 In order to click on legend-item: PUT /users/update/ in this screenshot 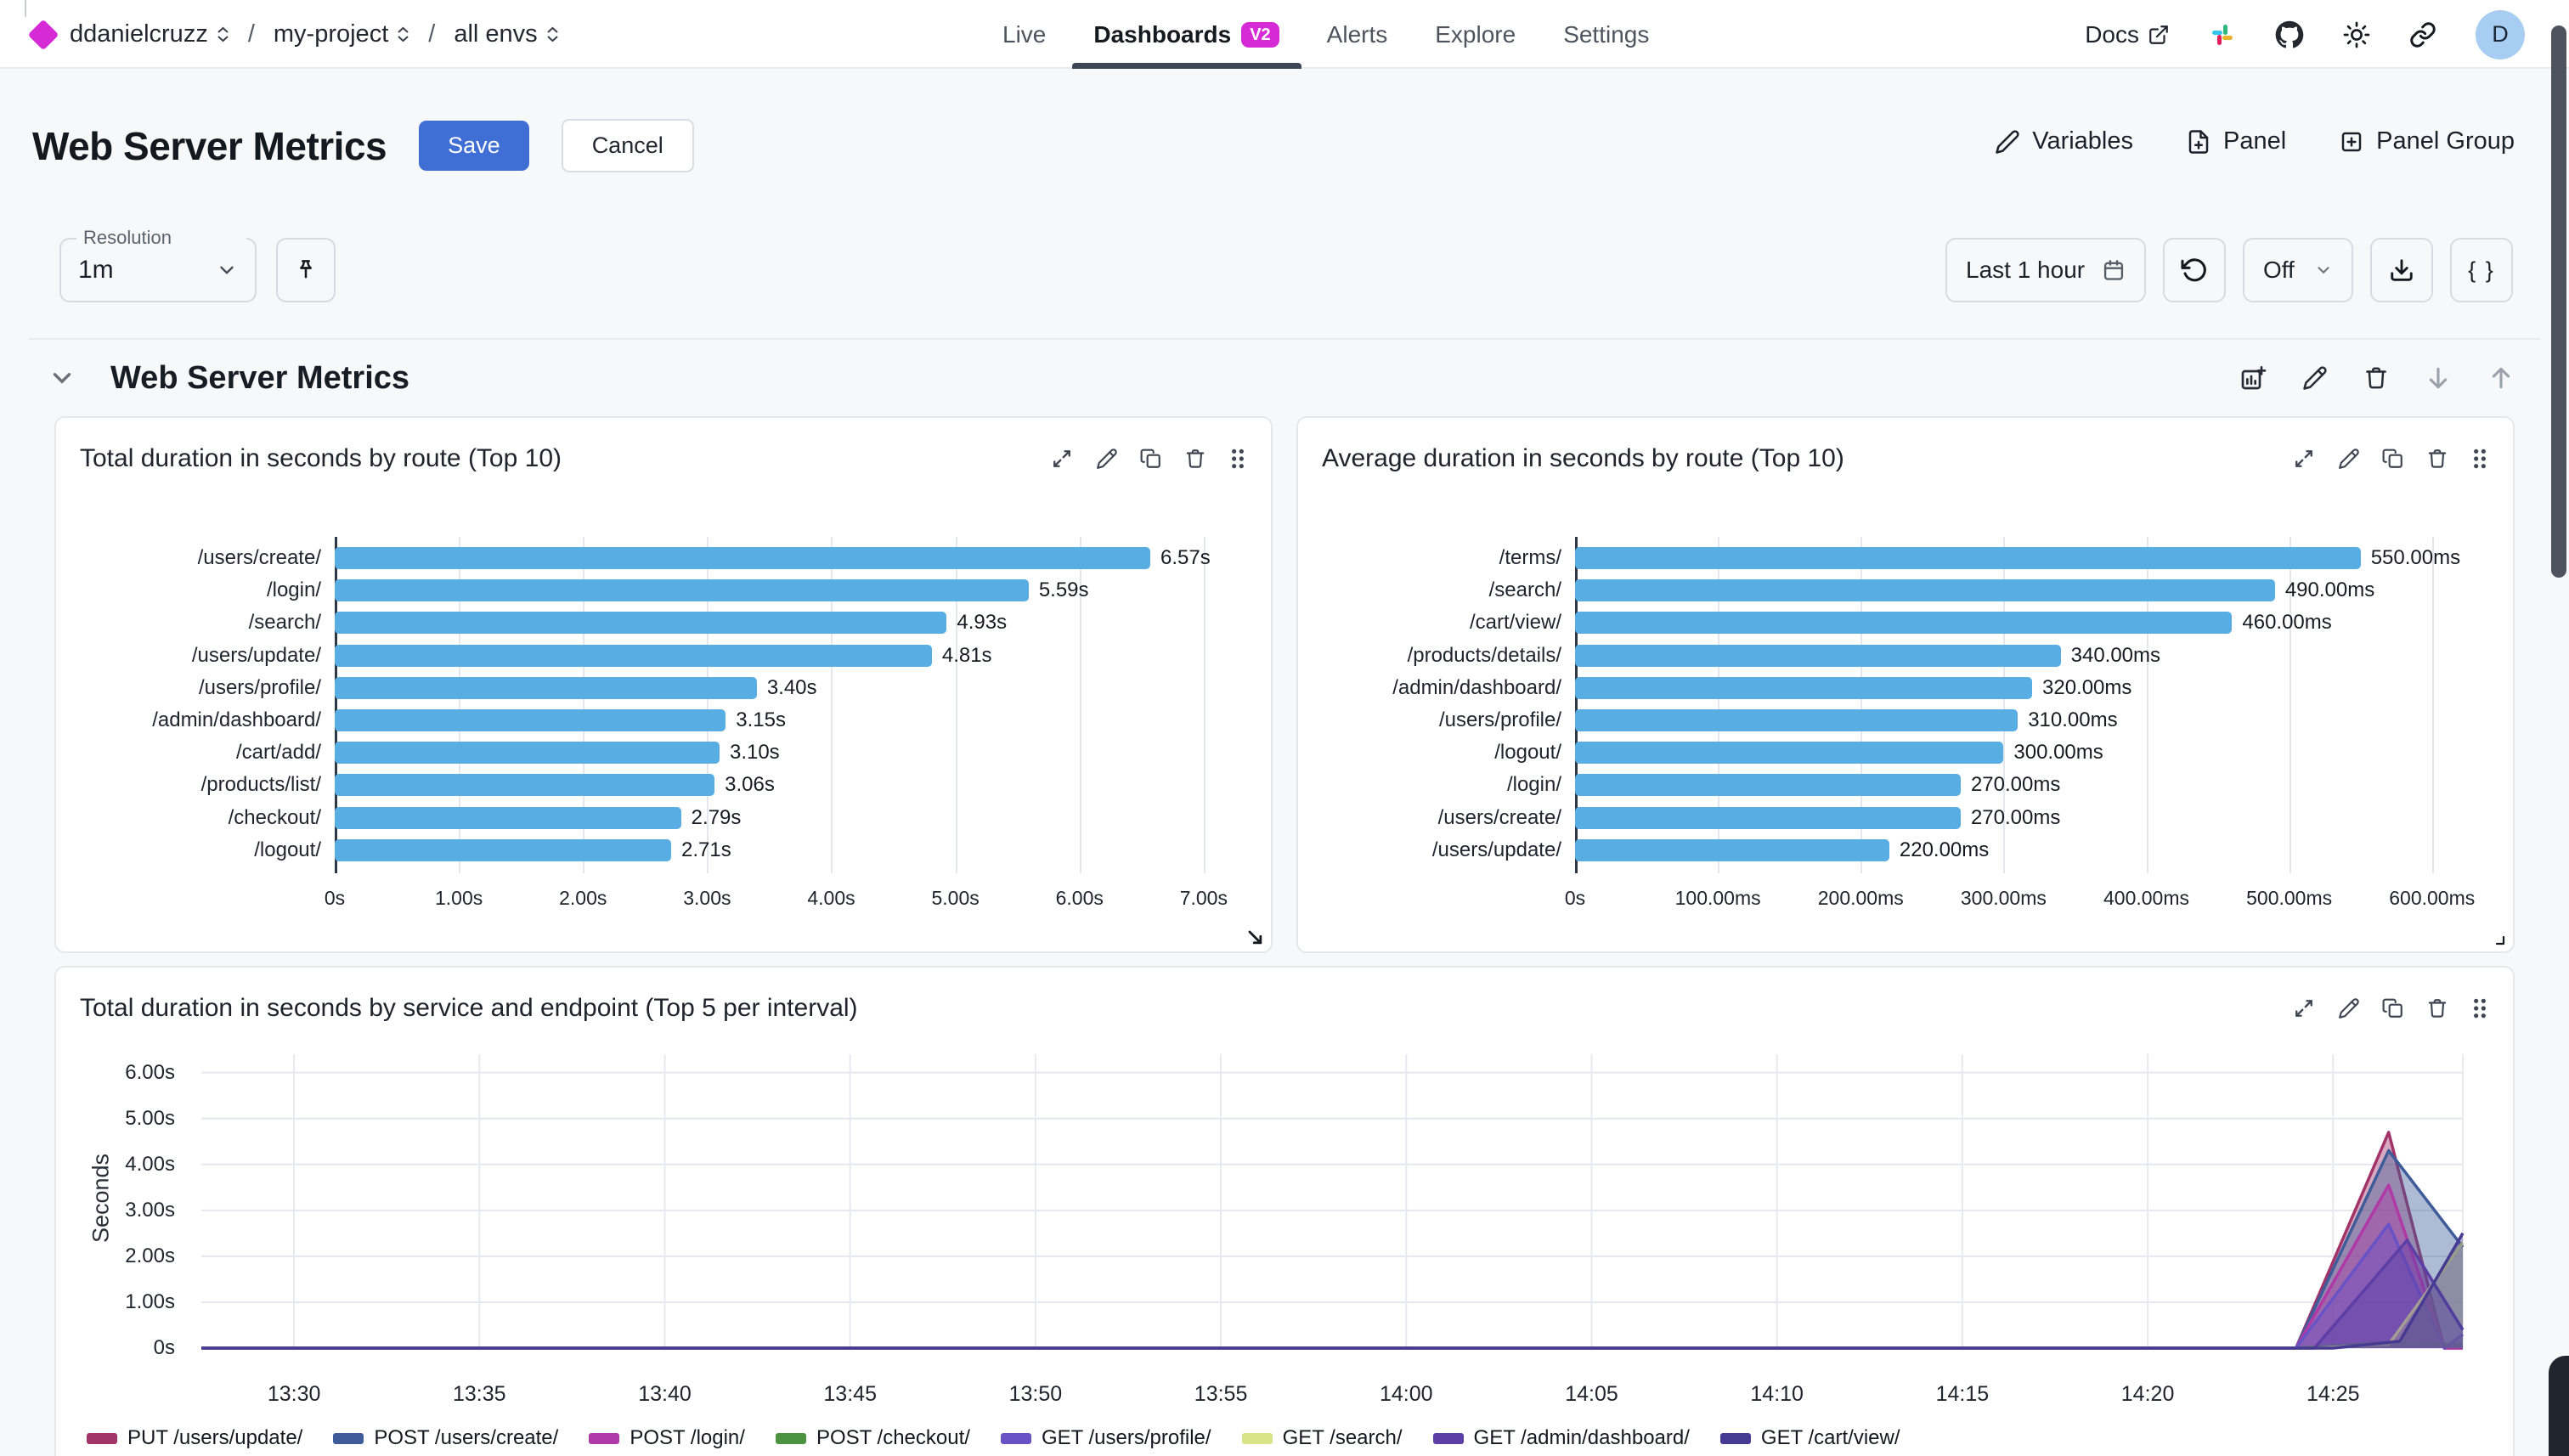, I will do `click(195, 1438)`.